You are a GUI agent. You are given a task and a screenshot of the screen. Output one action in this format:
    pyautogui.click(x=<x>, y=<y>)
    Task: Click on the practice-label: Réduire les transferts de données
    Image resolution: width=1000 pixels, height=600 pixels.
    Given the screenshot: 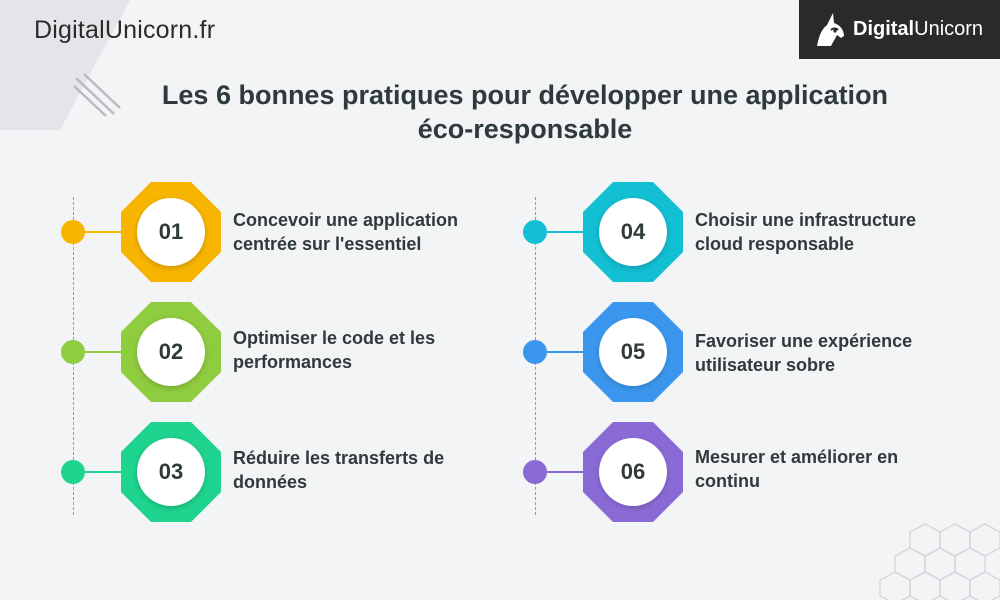 What is the action you would take?
    pyautogui.click(x=339, y=470)
    